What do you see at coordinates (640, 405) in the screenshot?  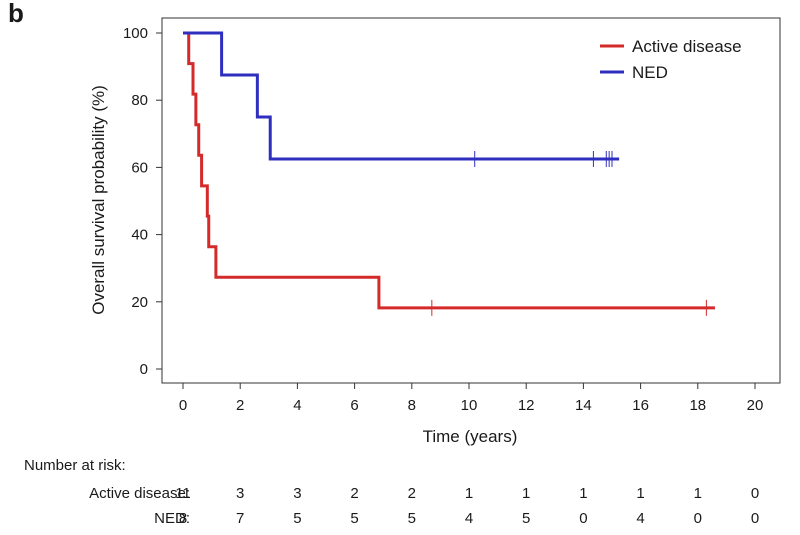 I see `x-tick-label: 16` at bounding box center [640, 405].